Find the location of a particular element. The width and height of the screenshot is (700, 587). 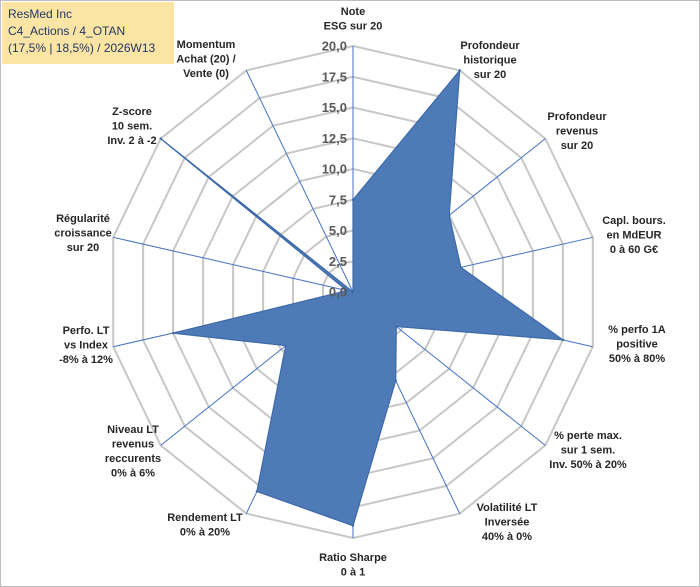

axis-label-line: historique is located at coordinates (489, 61).